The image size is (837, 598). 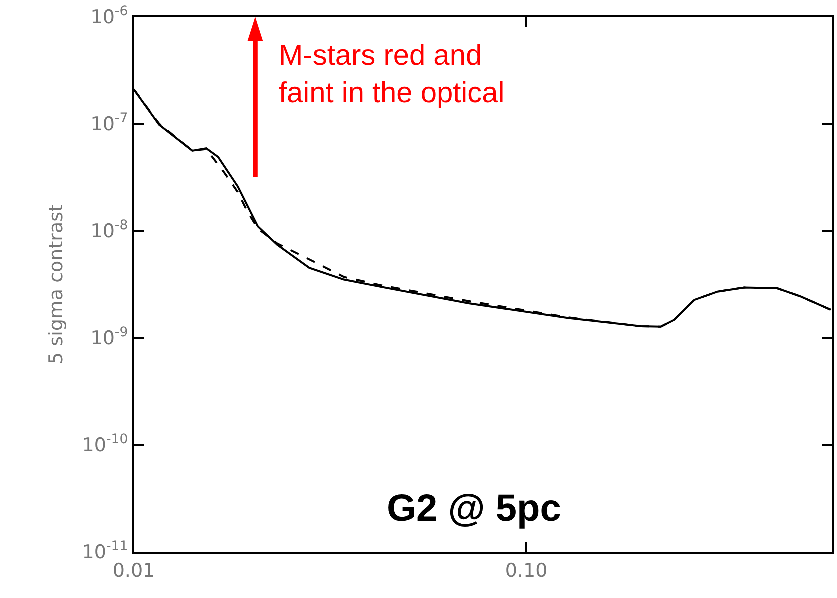 What do you see at coordinates (109, 338) in the screenshot?
I see `y-tick-label: 10$^{-9}$` at bounding box center [109, 338].